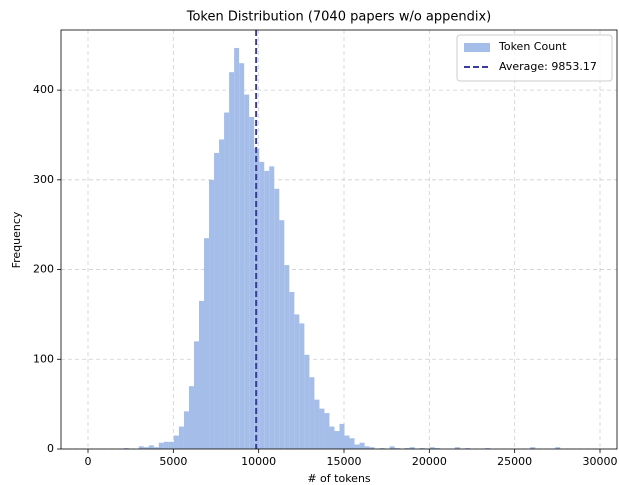 The height and width of the screenshot is (485, 619). What do you see at coordinates (43, 89) in the screenshot?
I see `y-tick-label: 400` at bounding box center [43, 89].